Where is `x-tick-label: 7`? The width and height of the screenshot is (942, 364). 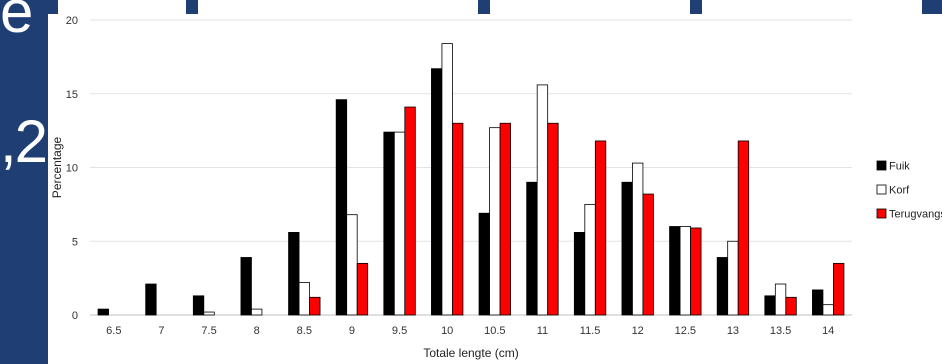
x-tick-label: 7 is located at coordinates (161, 331).